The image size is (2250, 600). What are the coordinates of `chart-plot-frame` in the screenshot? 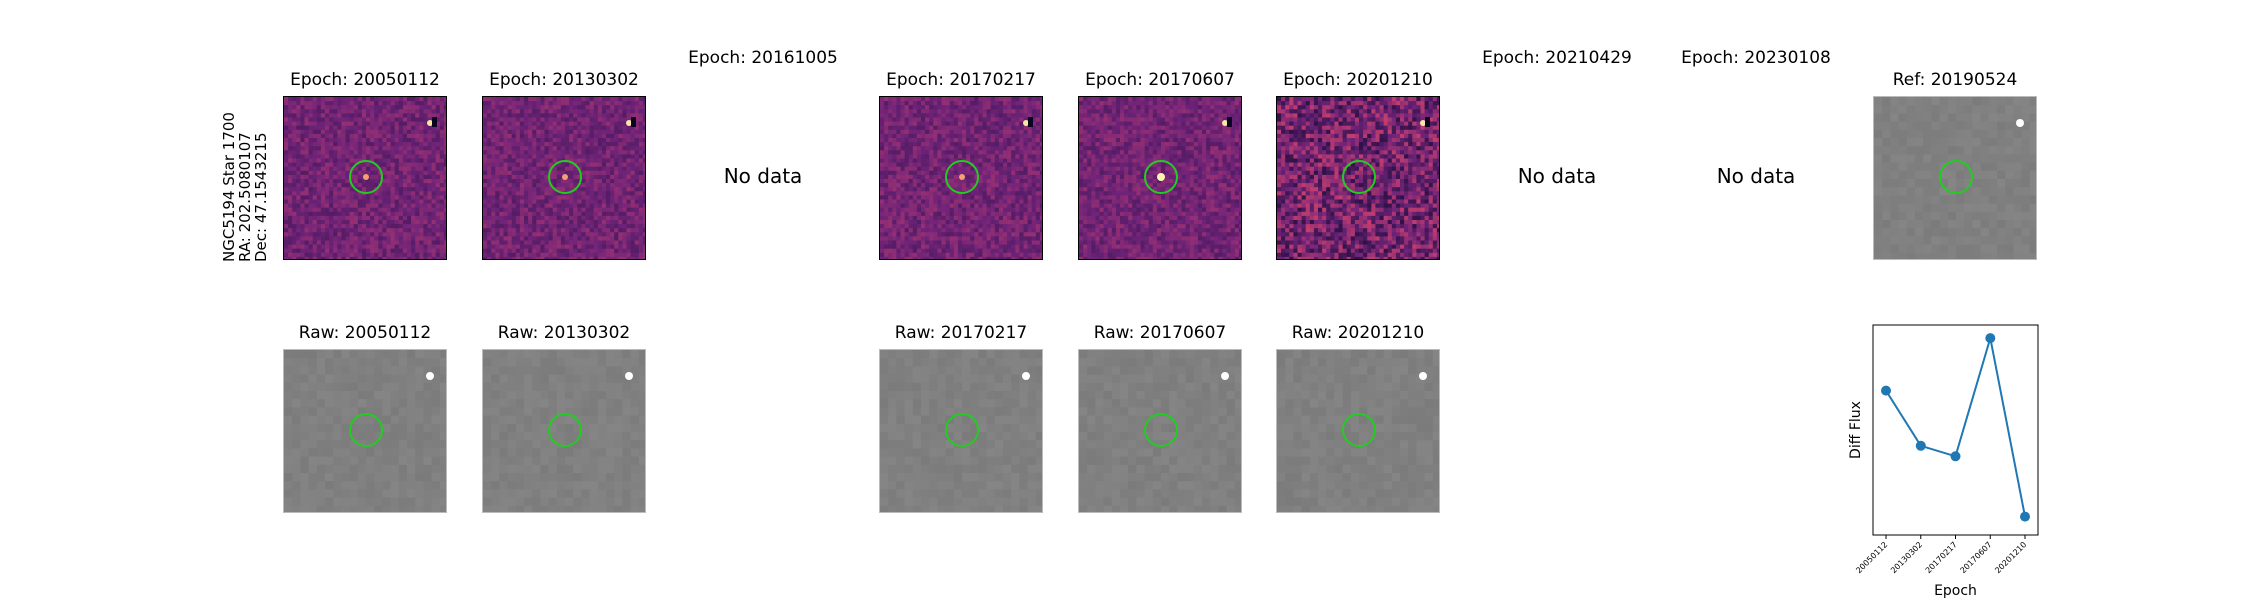 It's located at (1955, 430).